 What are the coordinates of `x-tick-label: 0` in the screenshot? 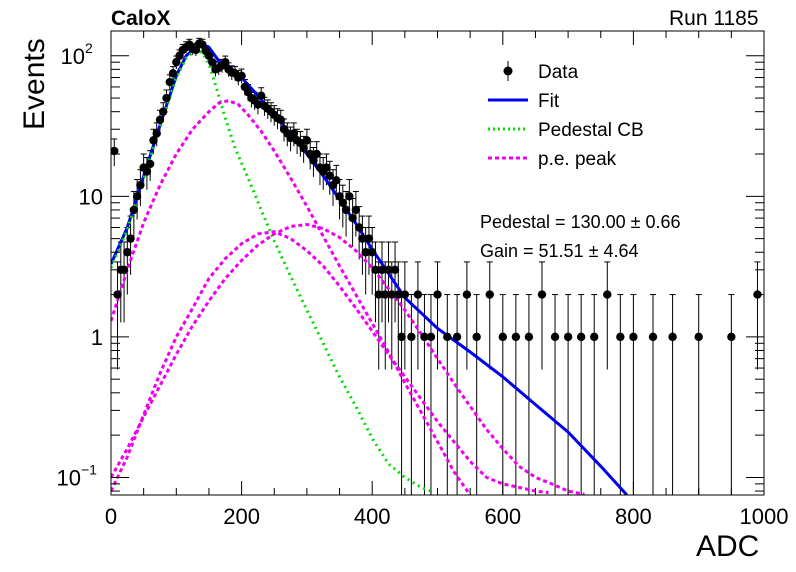 It's located at (111, 516).